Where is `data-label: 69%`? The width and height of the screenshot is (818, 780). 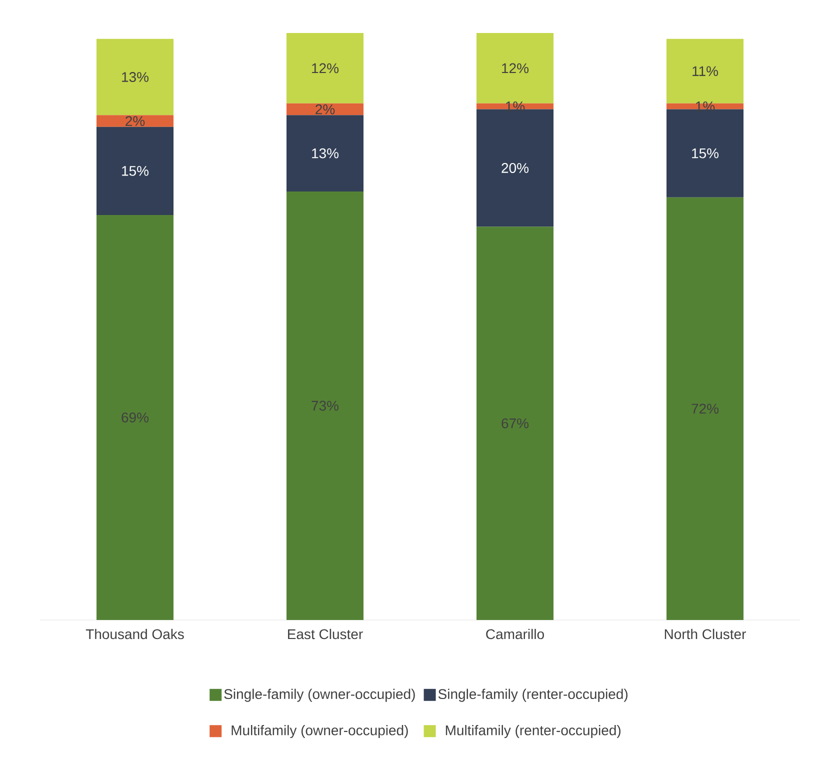 data-label: 69% is located at coordinates (135, 417).